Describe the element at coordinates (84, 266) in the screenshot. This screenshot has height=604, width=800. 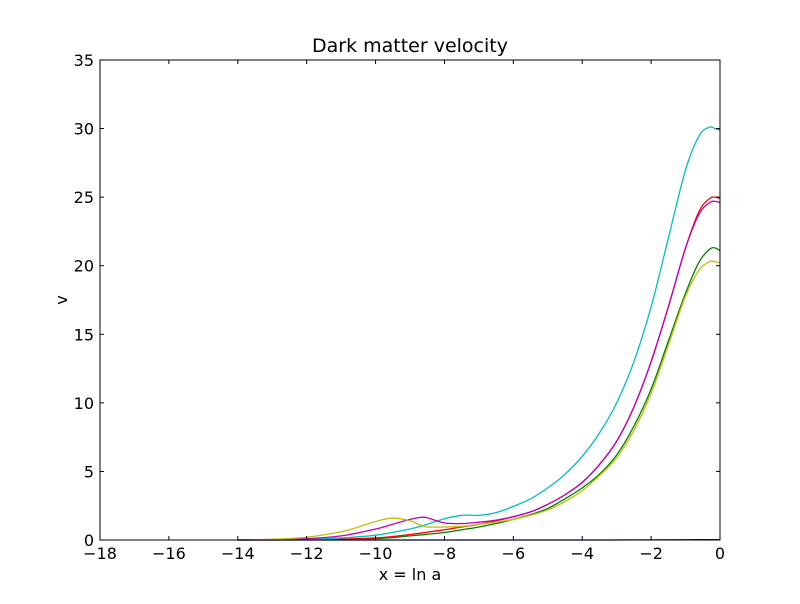
I see `y-tick-label: 20` at that location.